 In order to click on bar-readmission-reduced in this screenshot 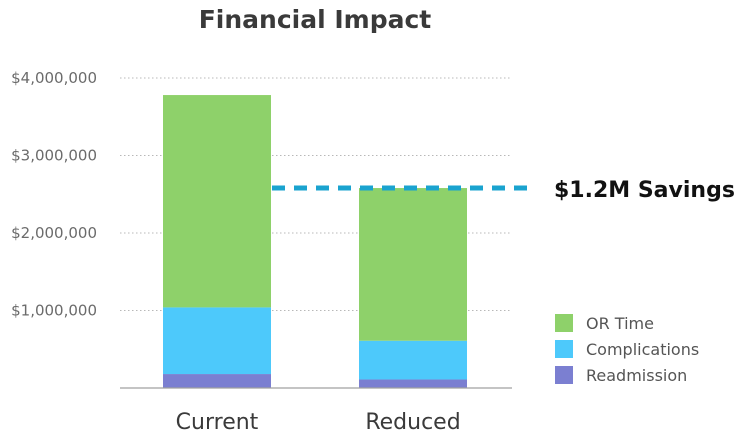, I will do `click(413, 383)`.